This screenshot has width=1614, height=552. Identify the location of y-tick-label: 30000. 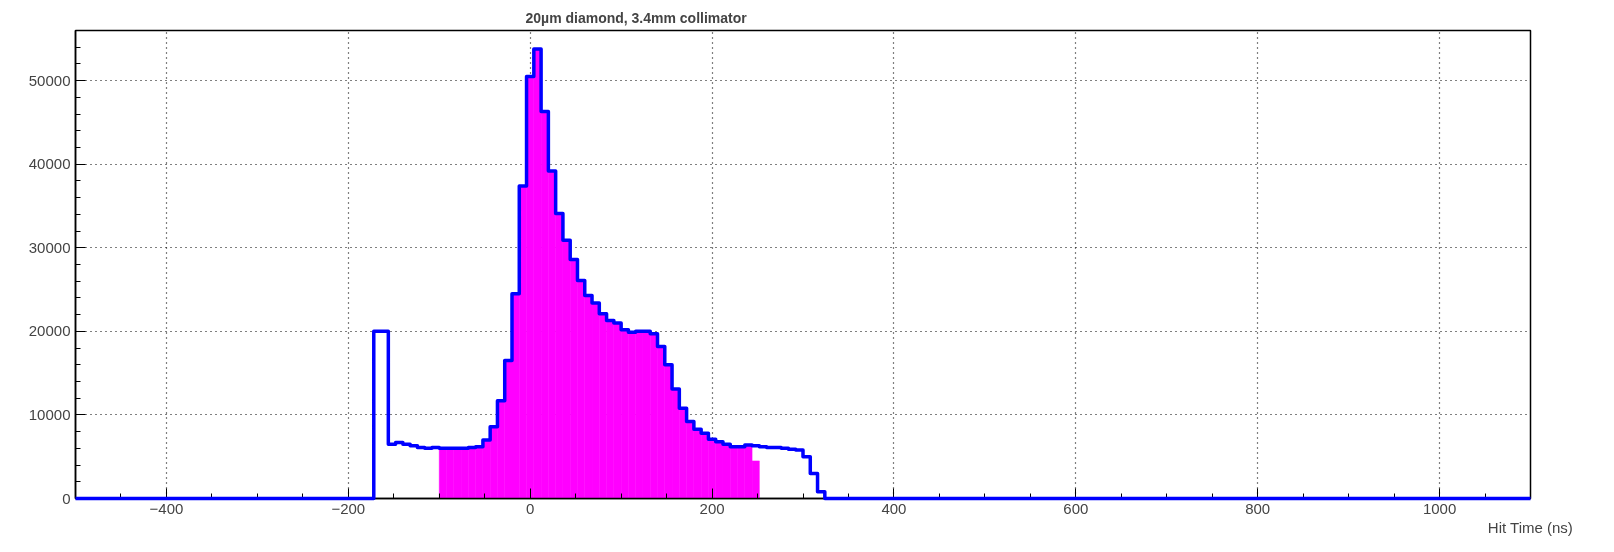
(49, 247).